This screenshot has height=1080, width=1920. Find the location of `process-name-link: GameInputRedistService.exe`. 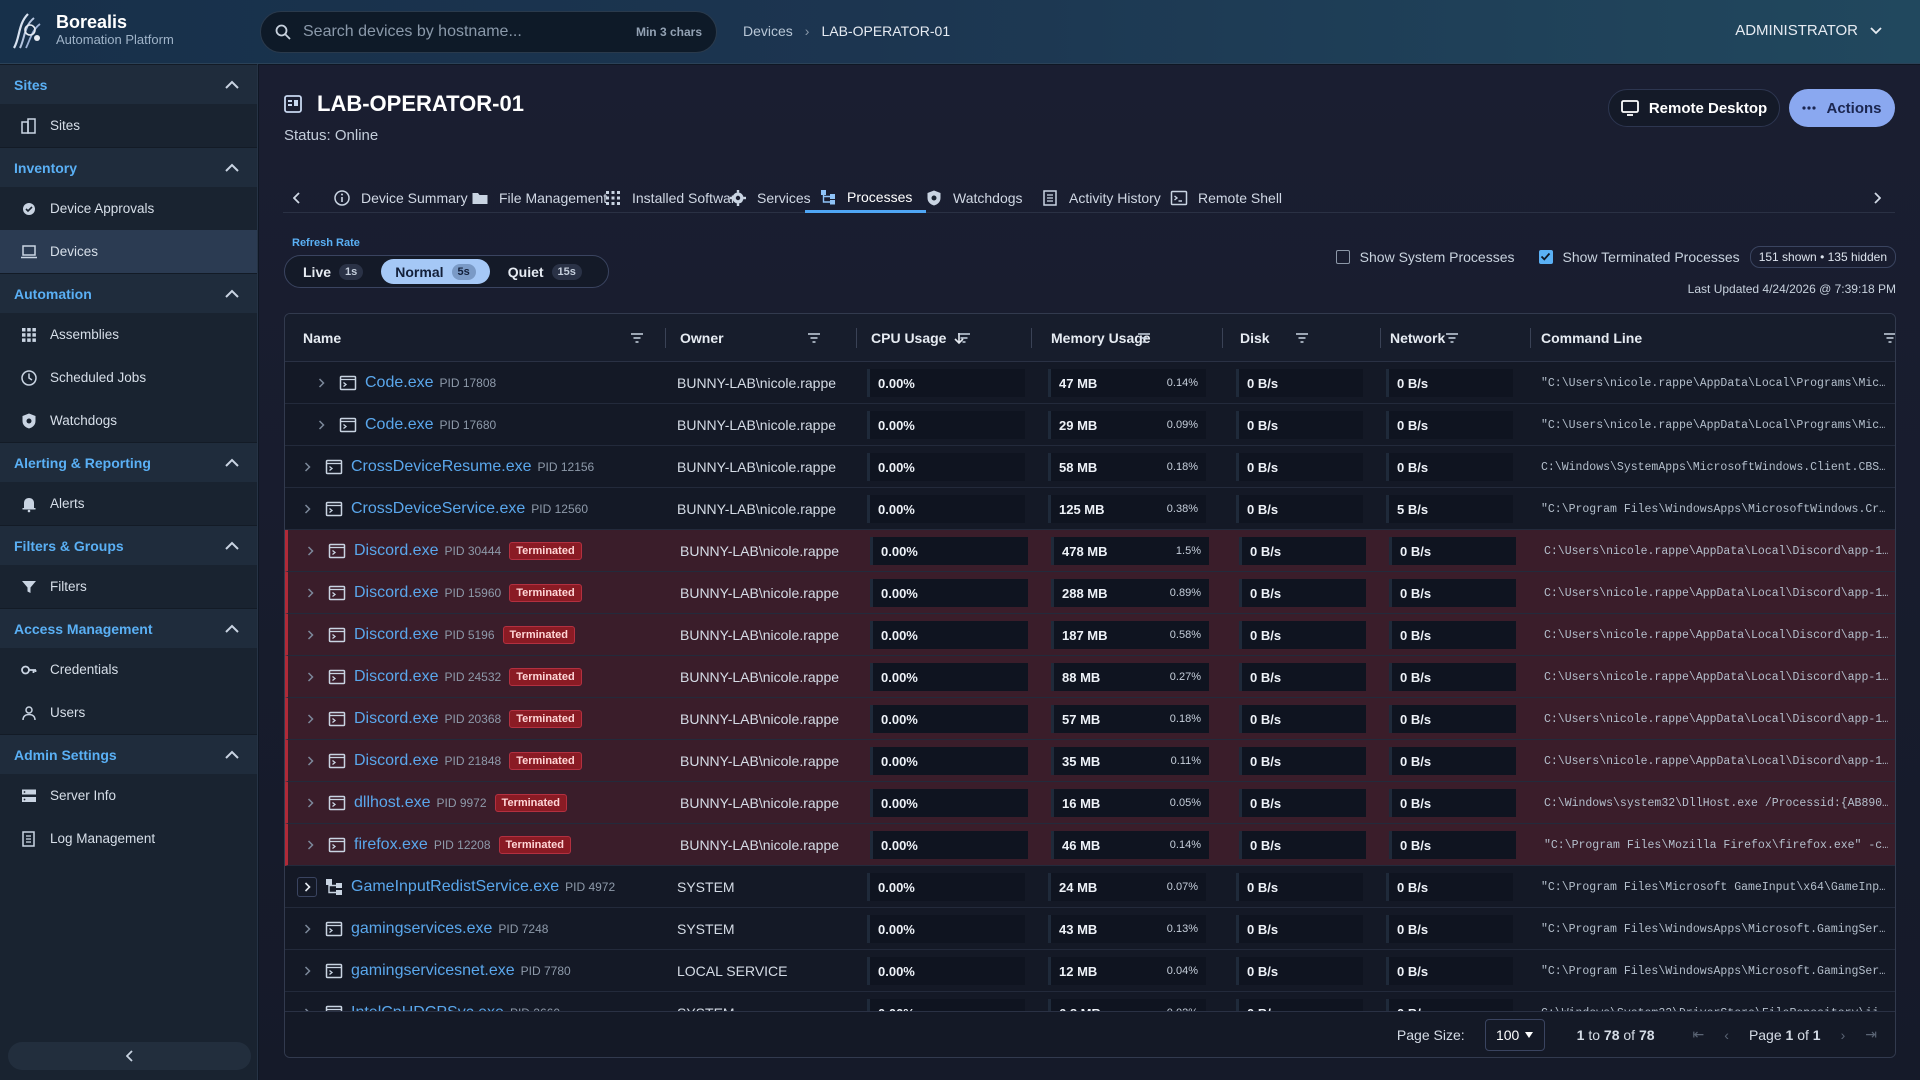

process-name-link: GameInputRedistService.exe is located at coordinates (455, 886).